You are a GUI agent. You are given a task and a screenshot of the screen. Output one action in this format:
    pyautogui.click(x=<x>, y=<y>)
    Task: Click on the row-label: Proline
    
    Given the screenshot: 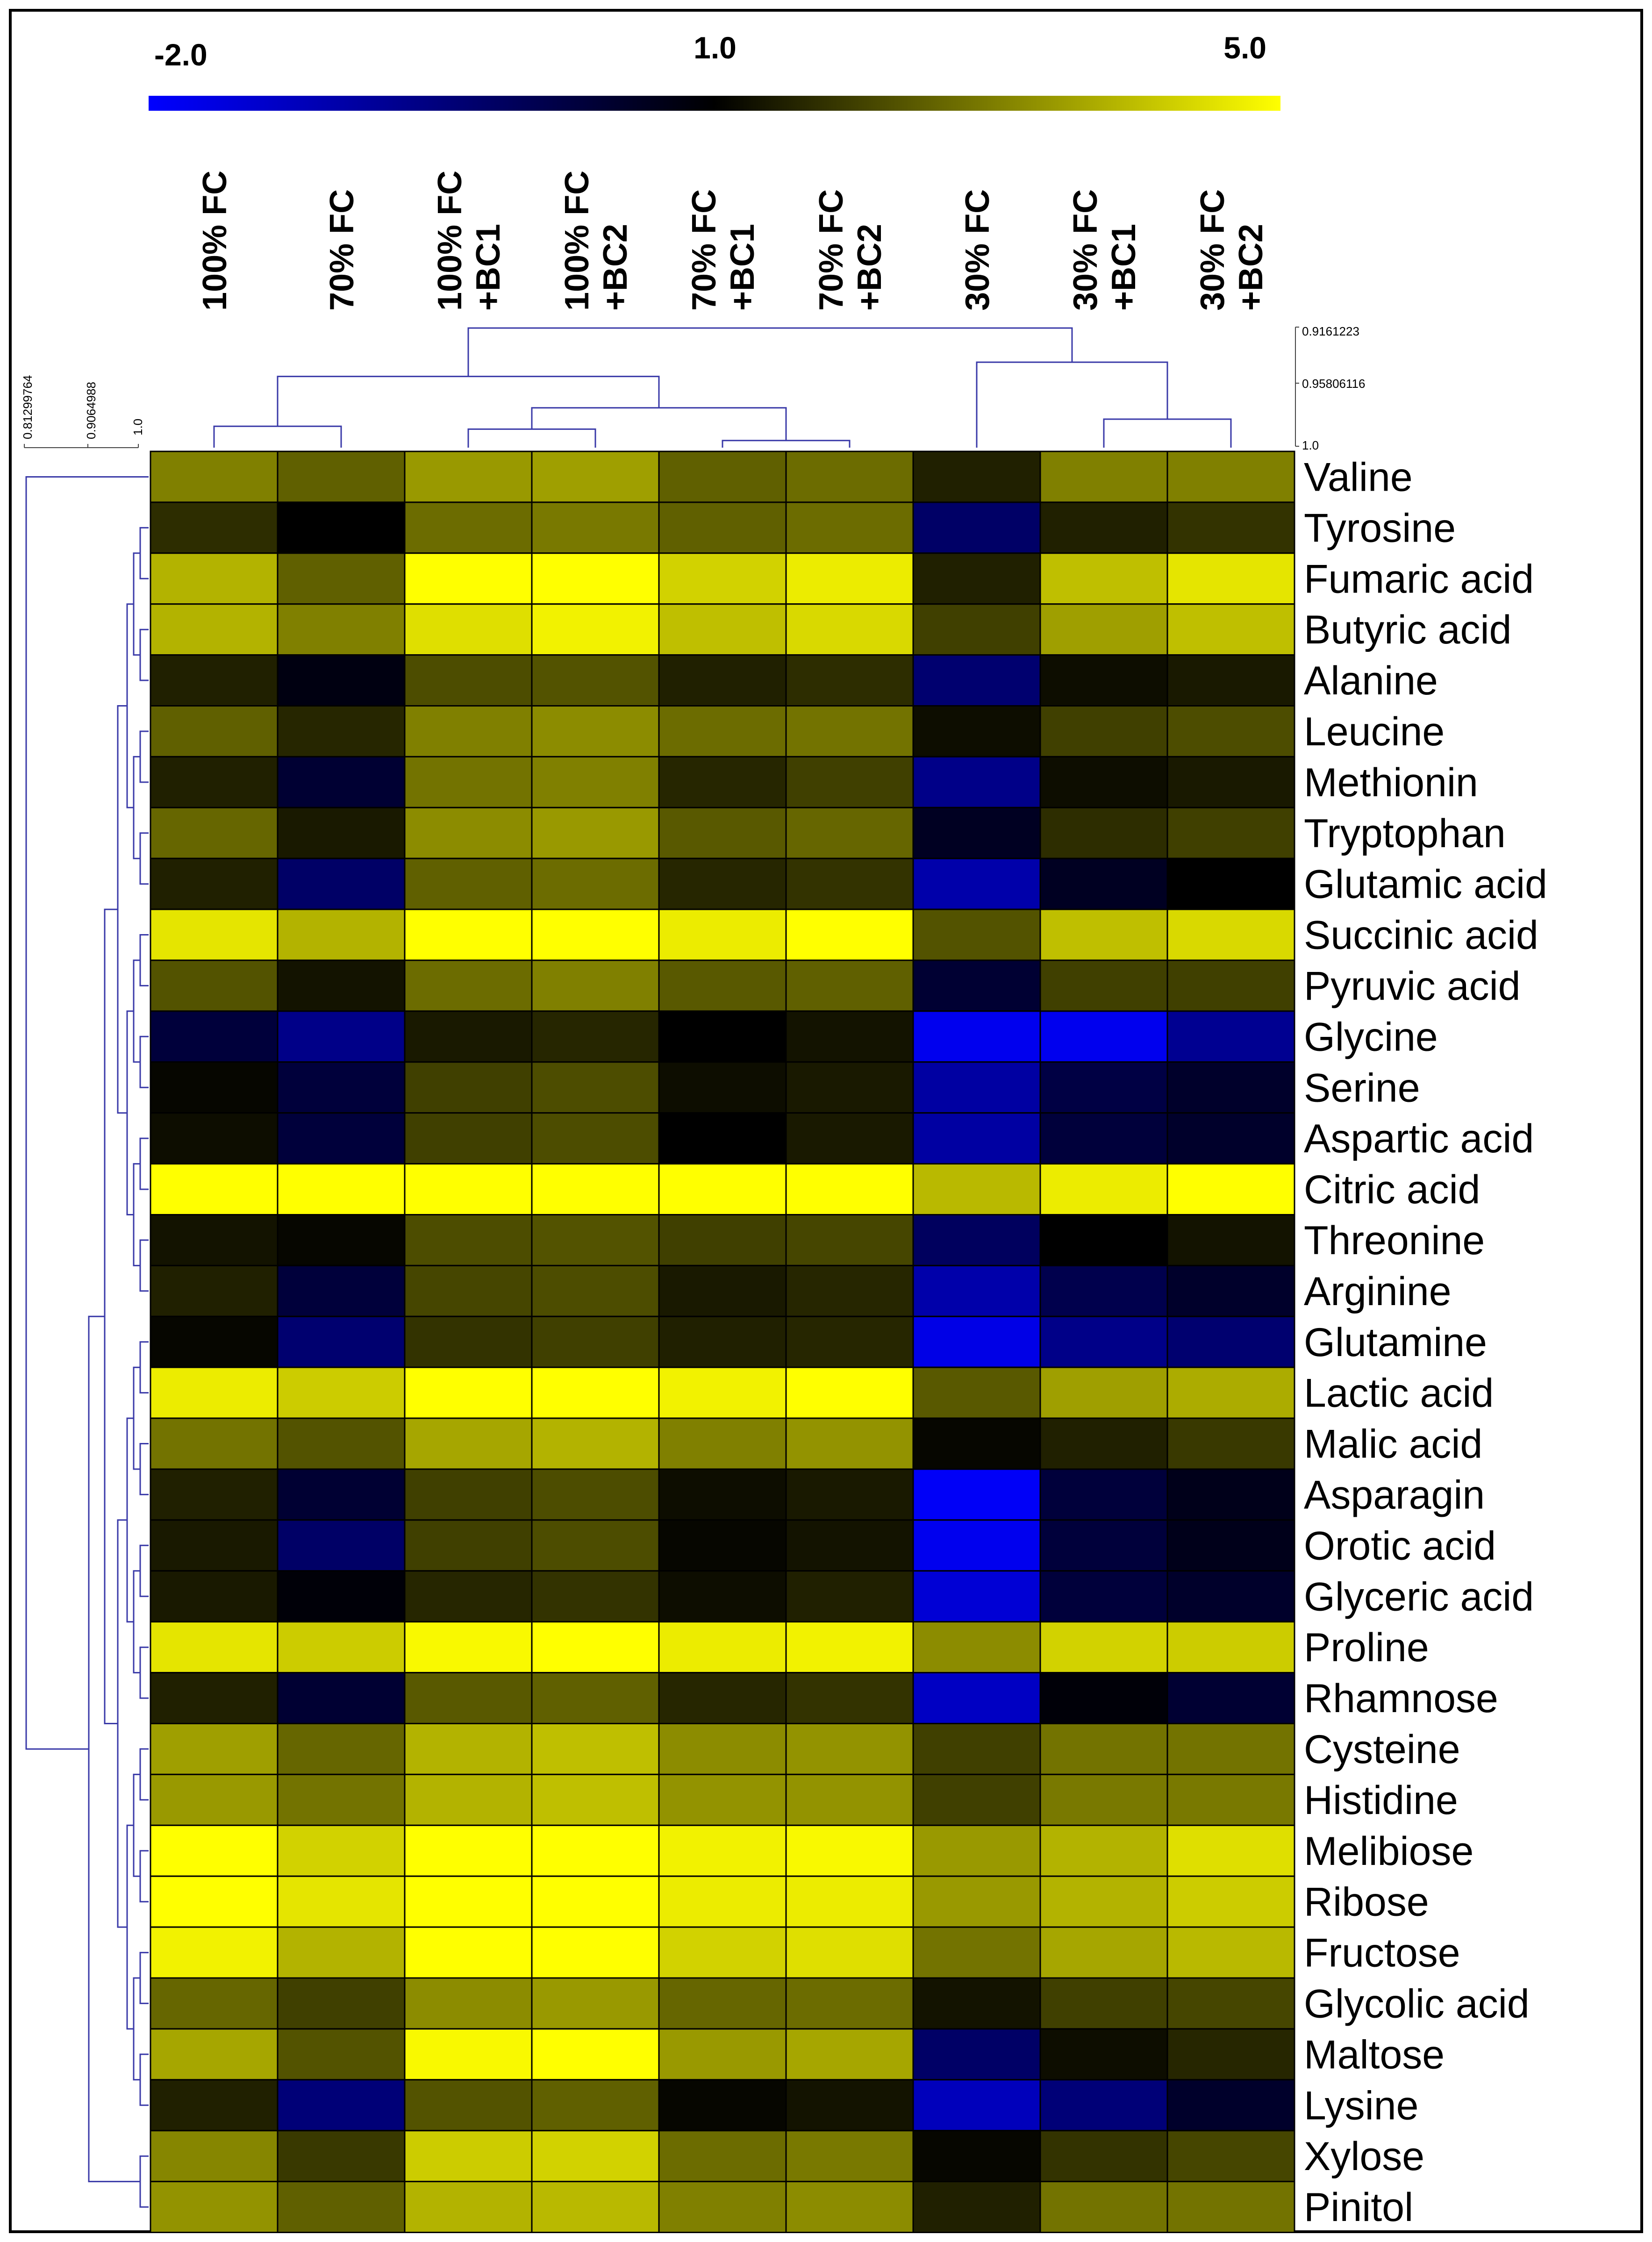 What is the action you would take?
    pyautogui.click(x=1366, y=1648)
    